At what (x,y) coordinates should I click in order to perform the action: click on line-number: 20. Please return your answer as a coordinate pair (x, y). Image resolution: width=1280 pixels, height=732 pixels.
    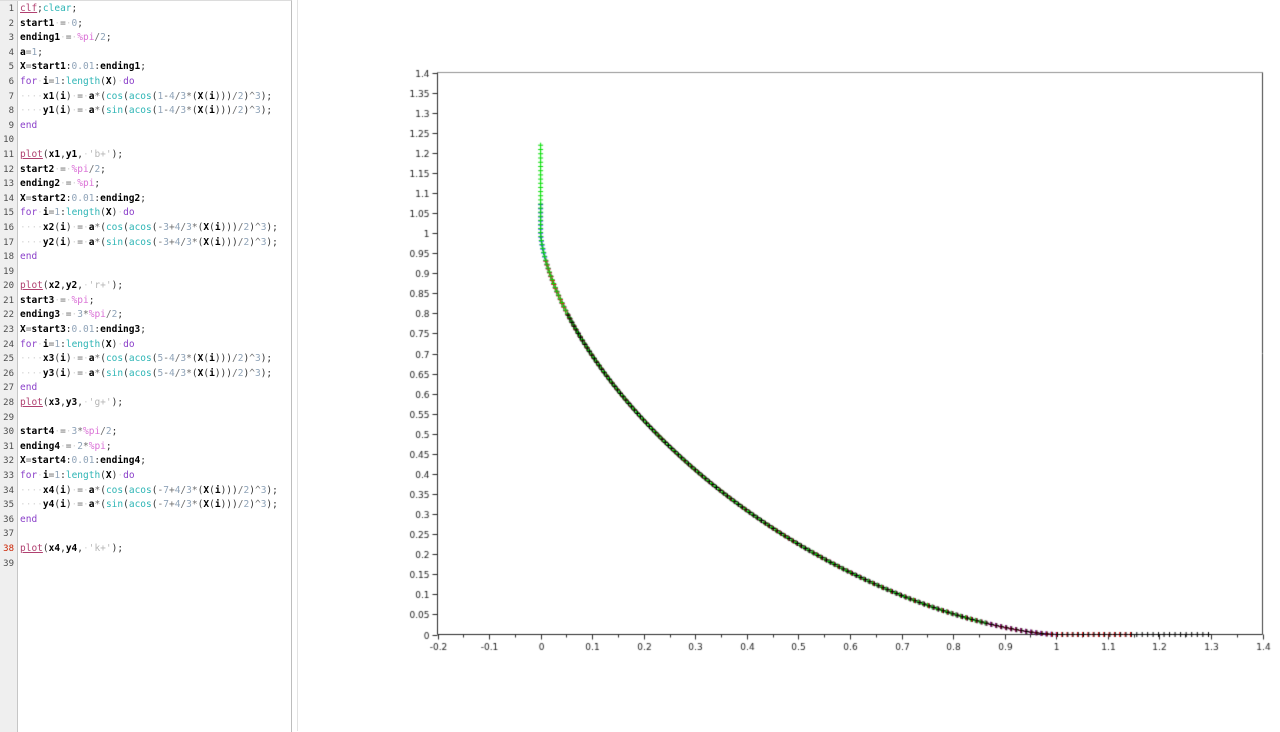
    Looking at the image, I should click on (8, 286).